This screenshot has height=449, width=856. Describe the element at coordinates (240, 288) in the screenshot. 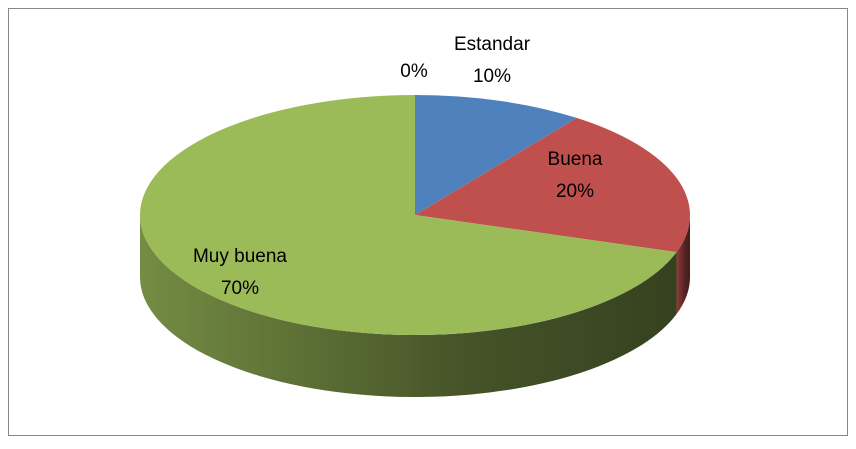

I see `value-label: 70%` at that location.